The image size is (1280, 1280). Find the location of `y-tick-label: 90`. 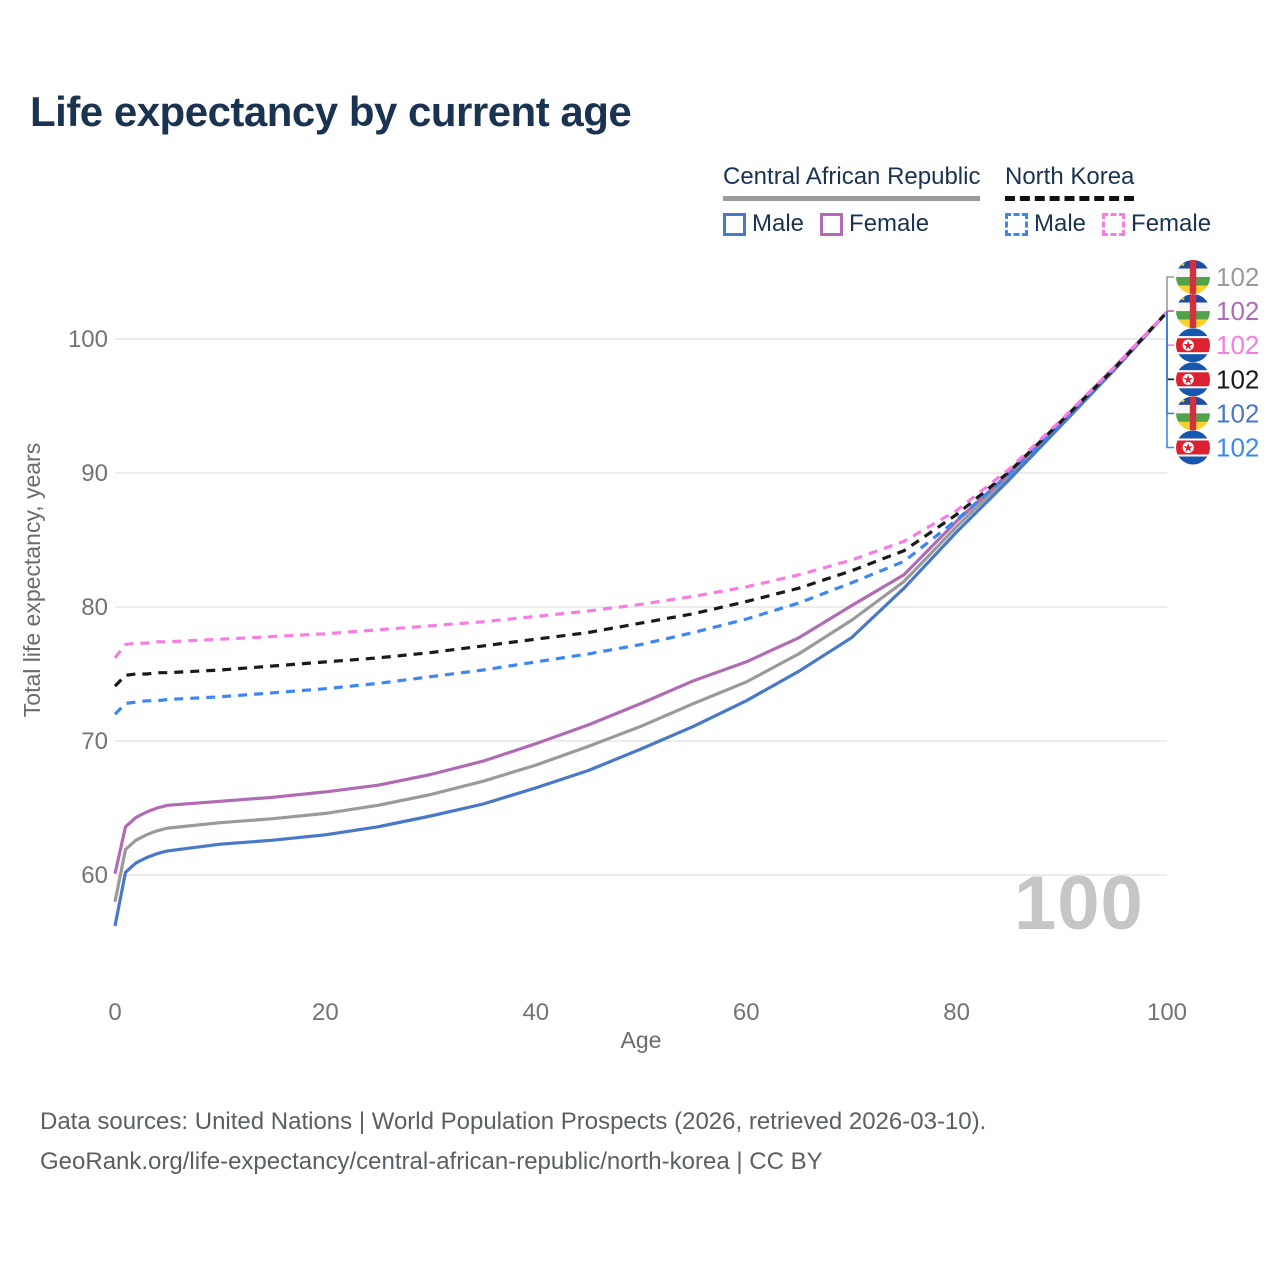

y-tick-label: 90 is located at coordinates (94, 473).